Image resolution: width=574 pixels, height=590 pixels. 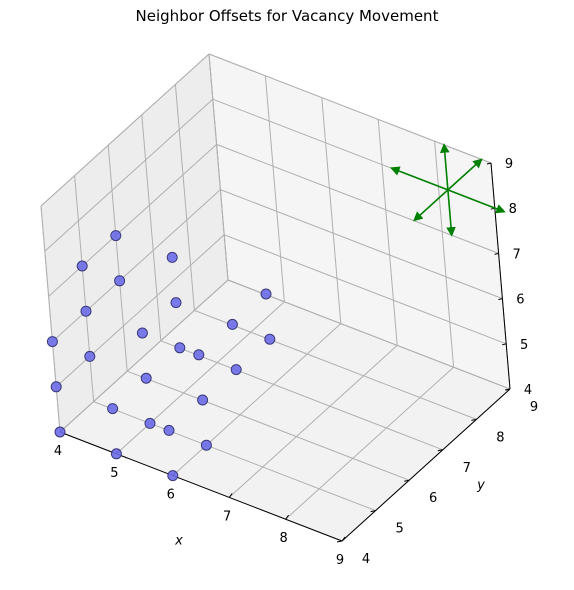 I want to click on y-axis-label: y, so click(x=480, y=485).